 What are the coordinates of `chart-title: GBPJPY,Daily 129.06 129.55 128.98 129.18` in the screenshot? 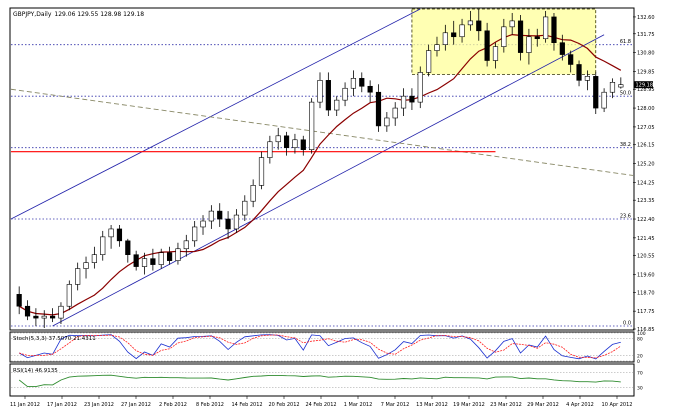 It's located at (78, 14).